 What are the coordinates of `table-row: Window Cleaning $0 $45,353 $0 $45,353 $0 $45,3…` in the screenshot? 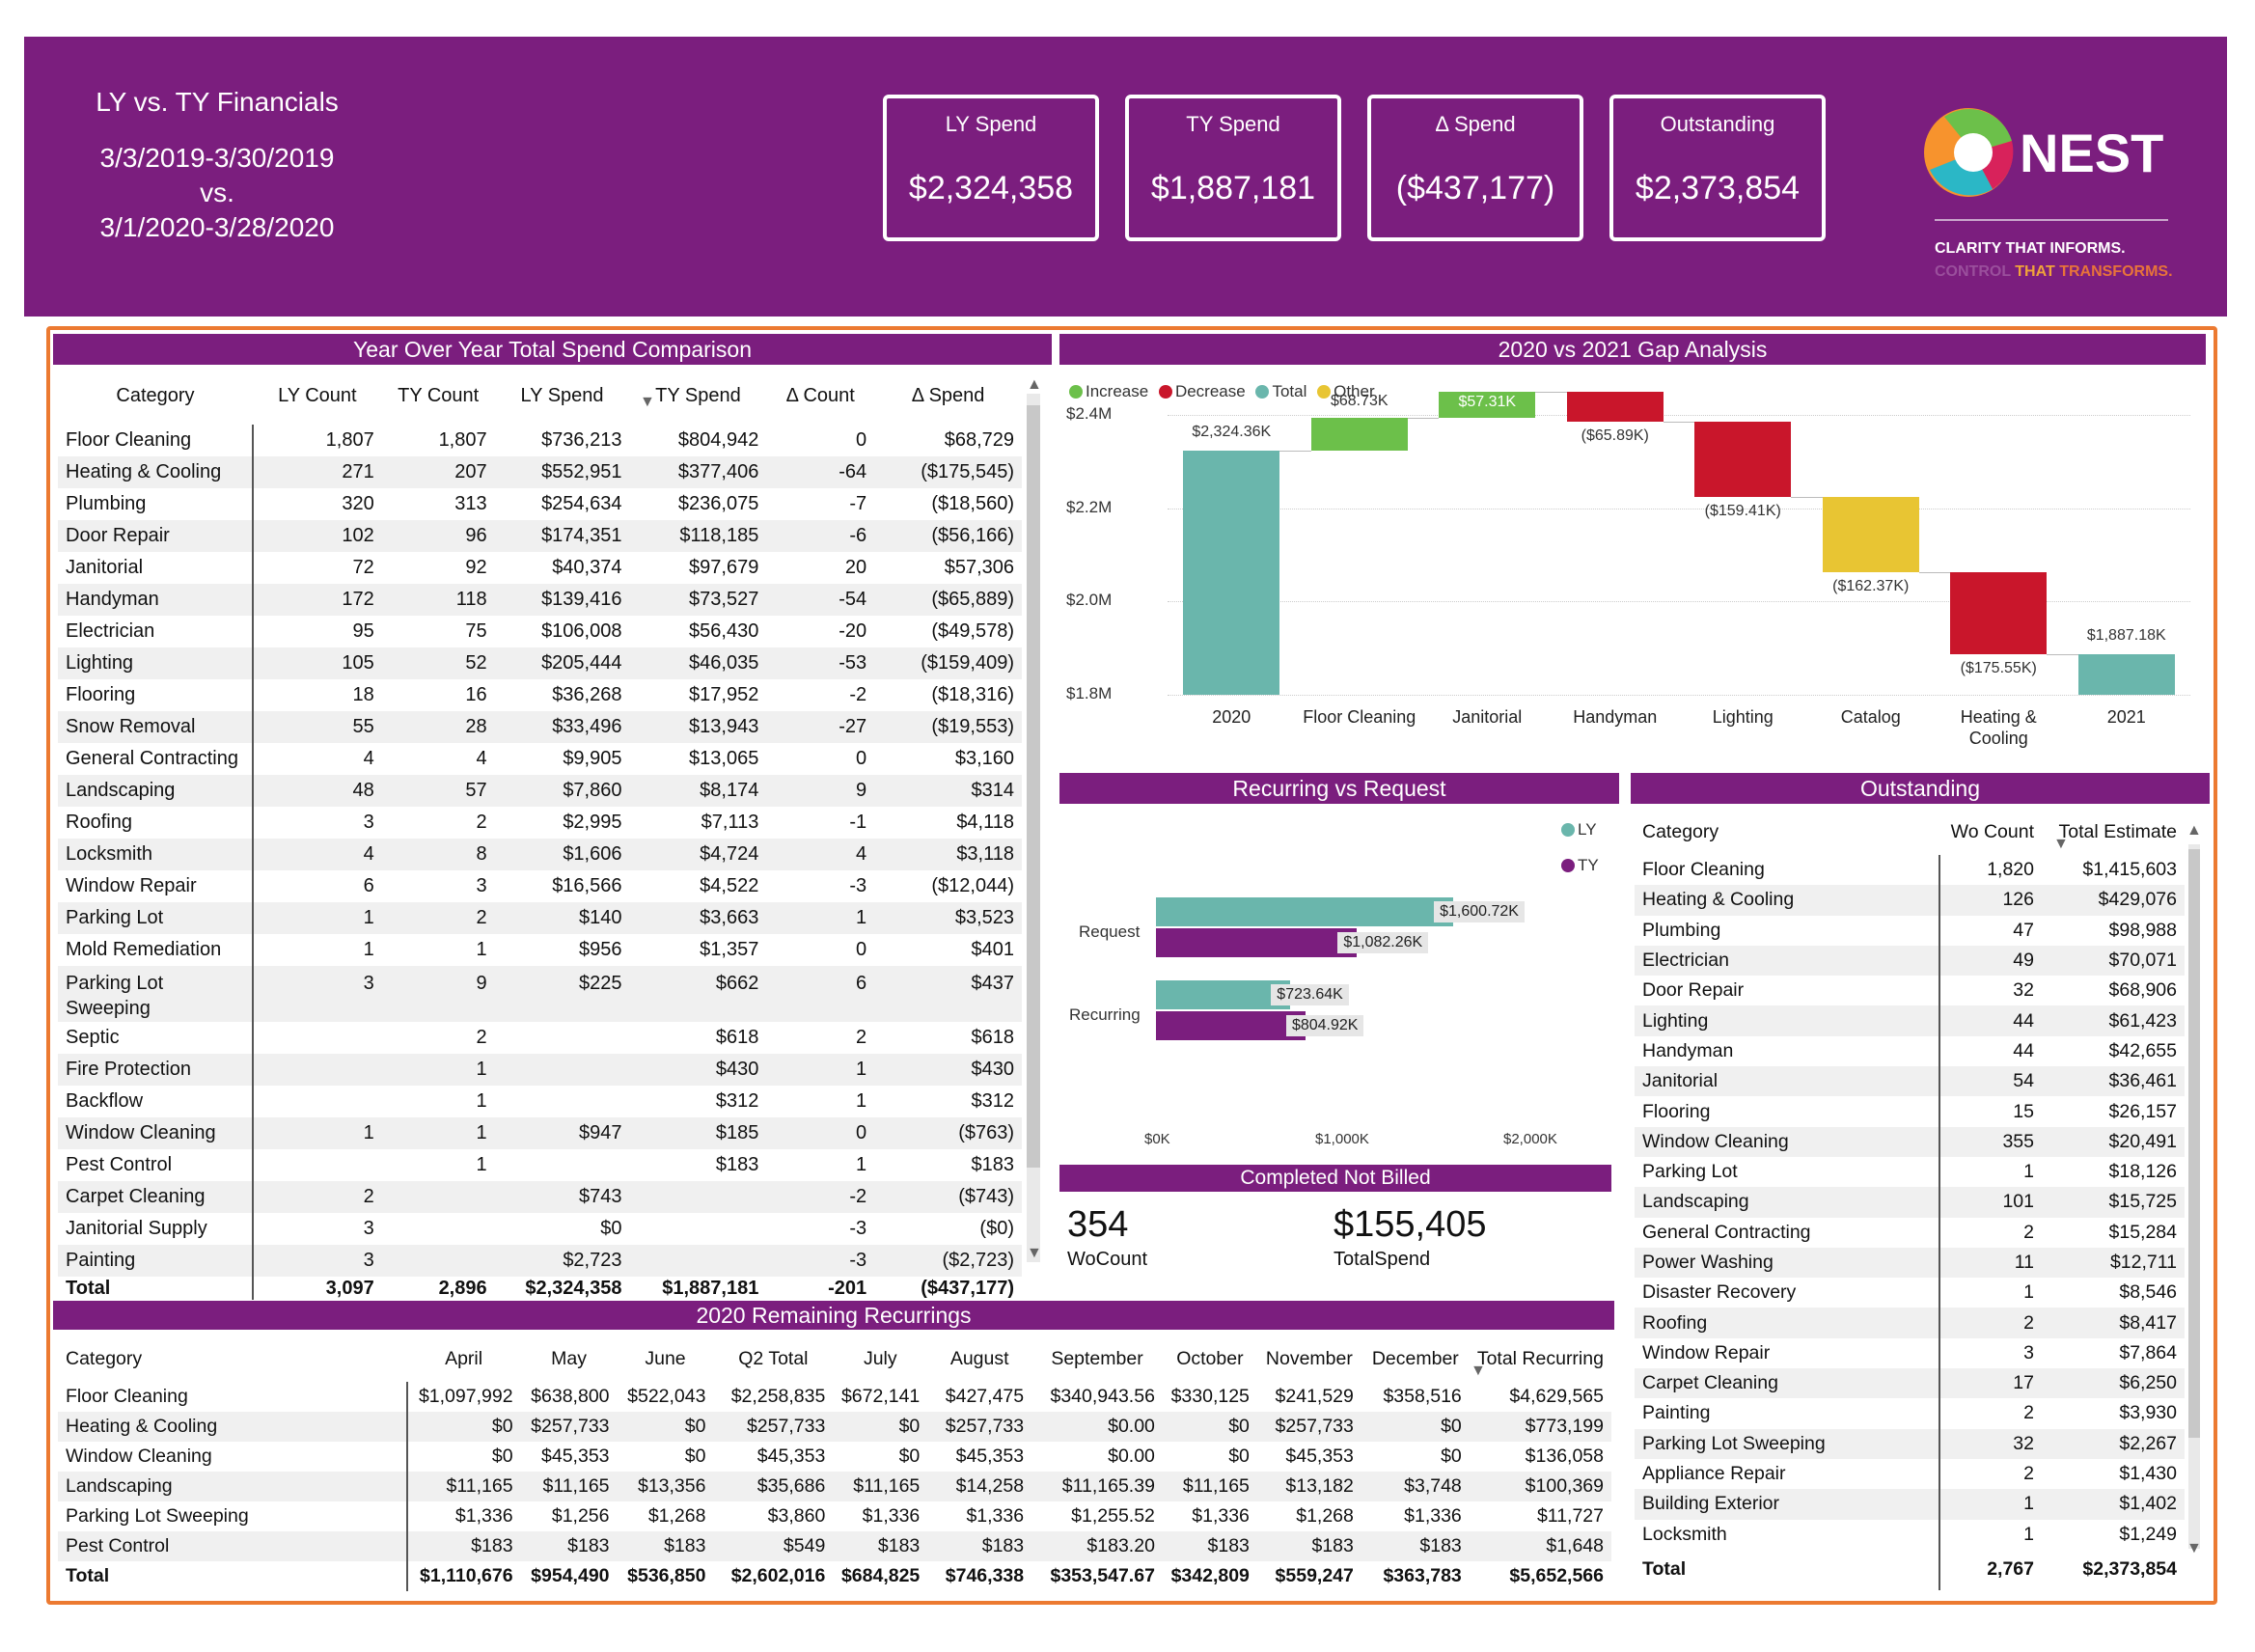 It's located at (834, 1457).